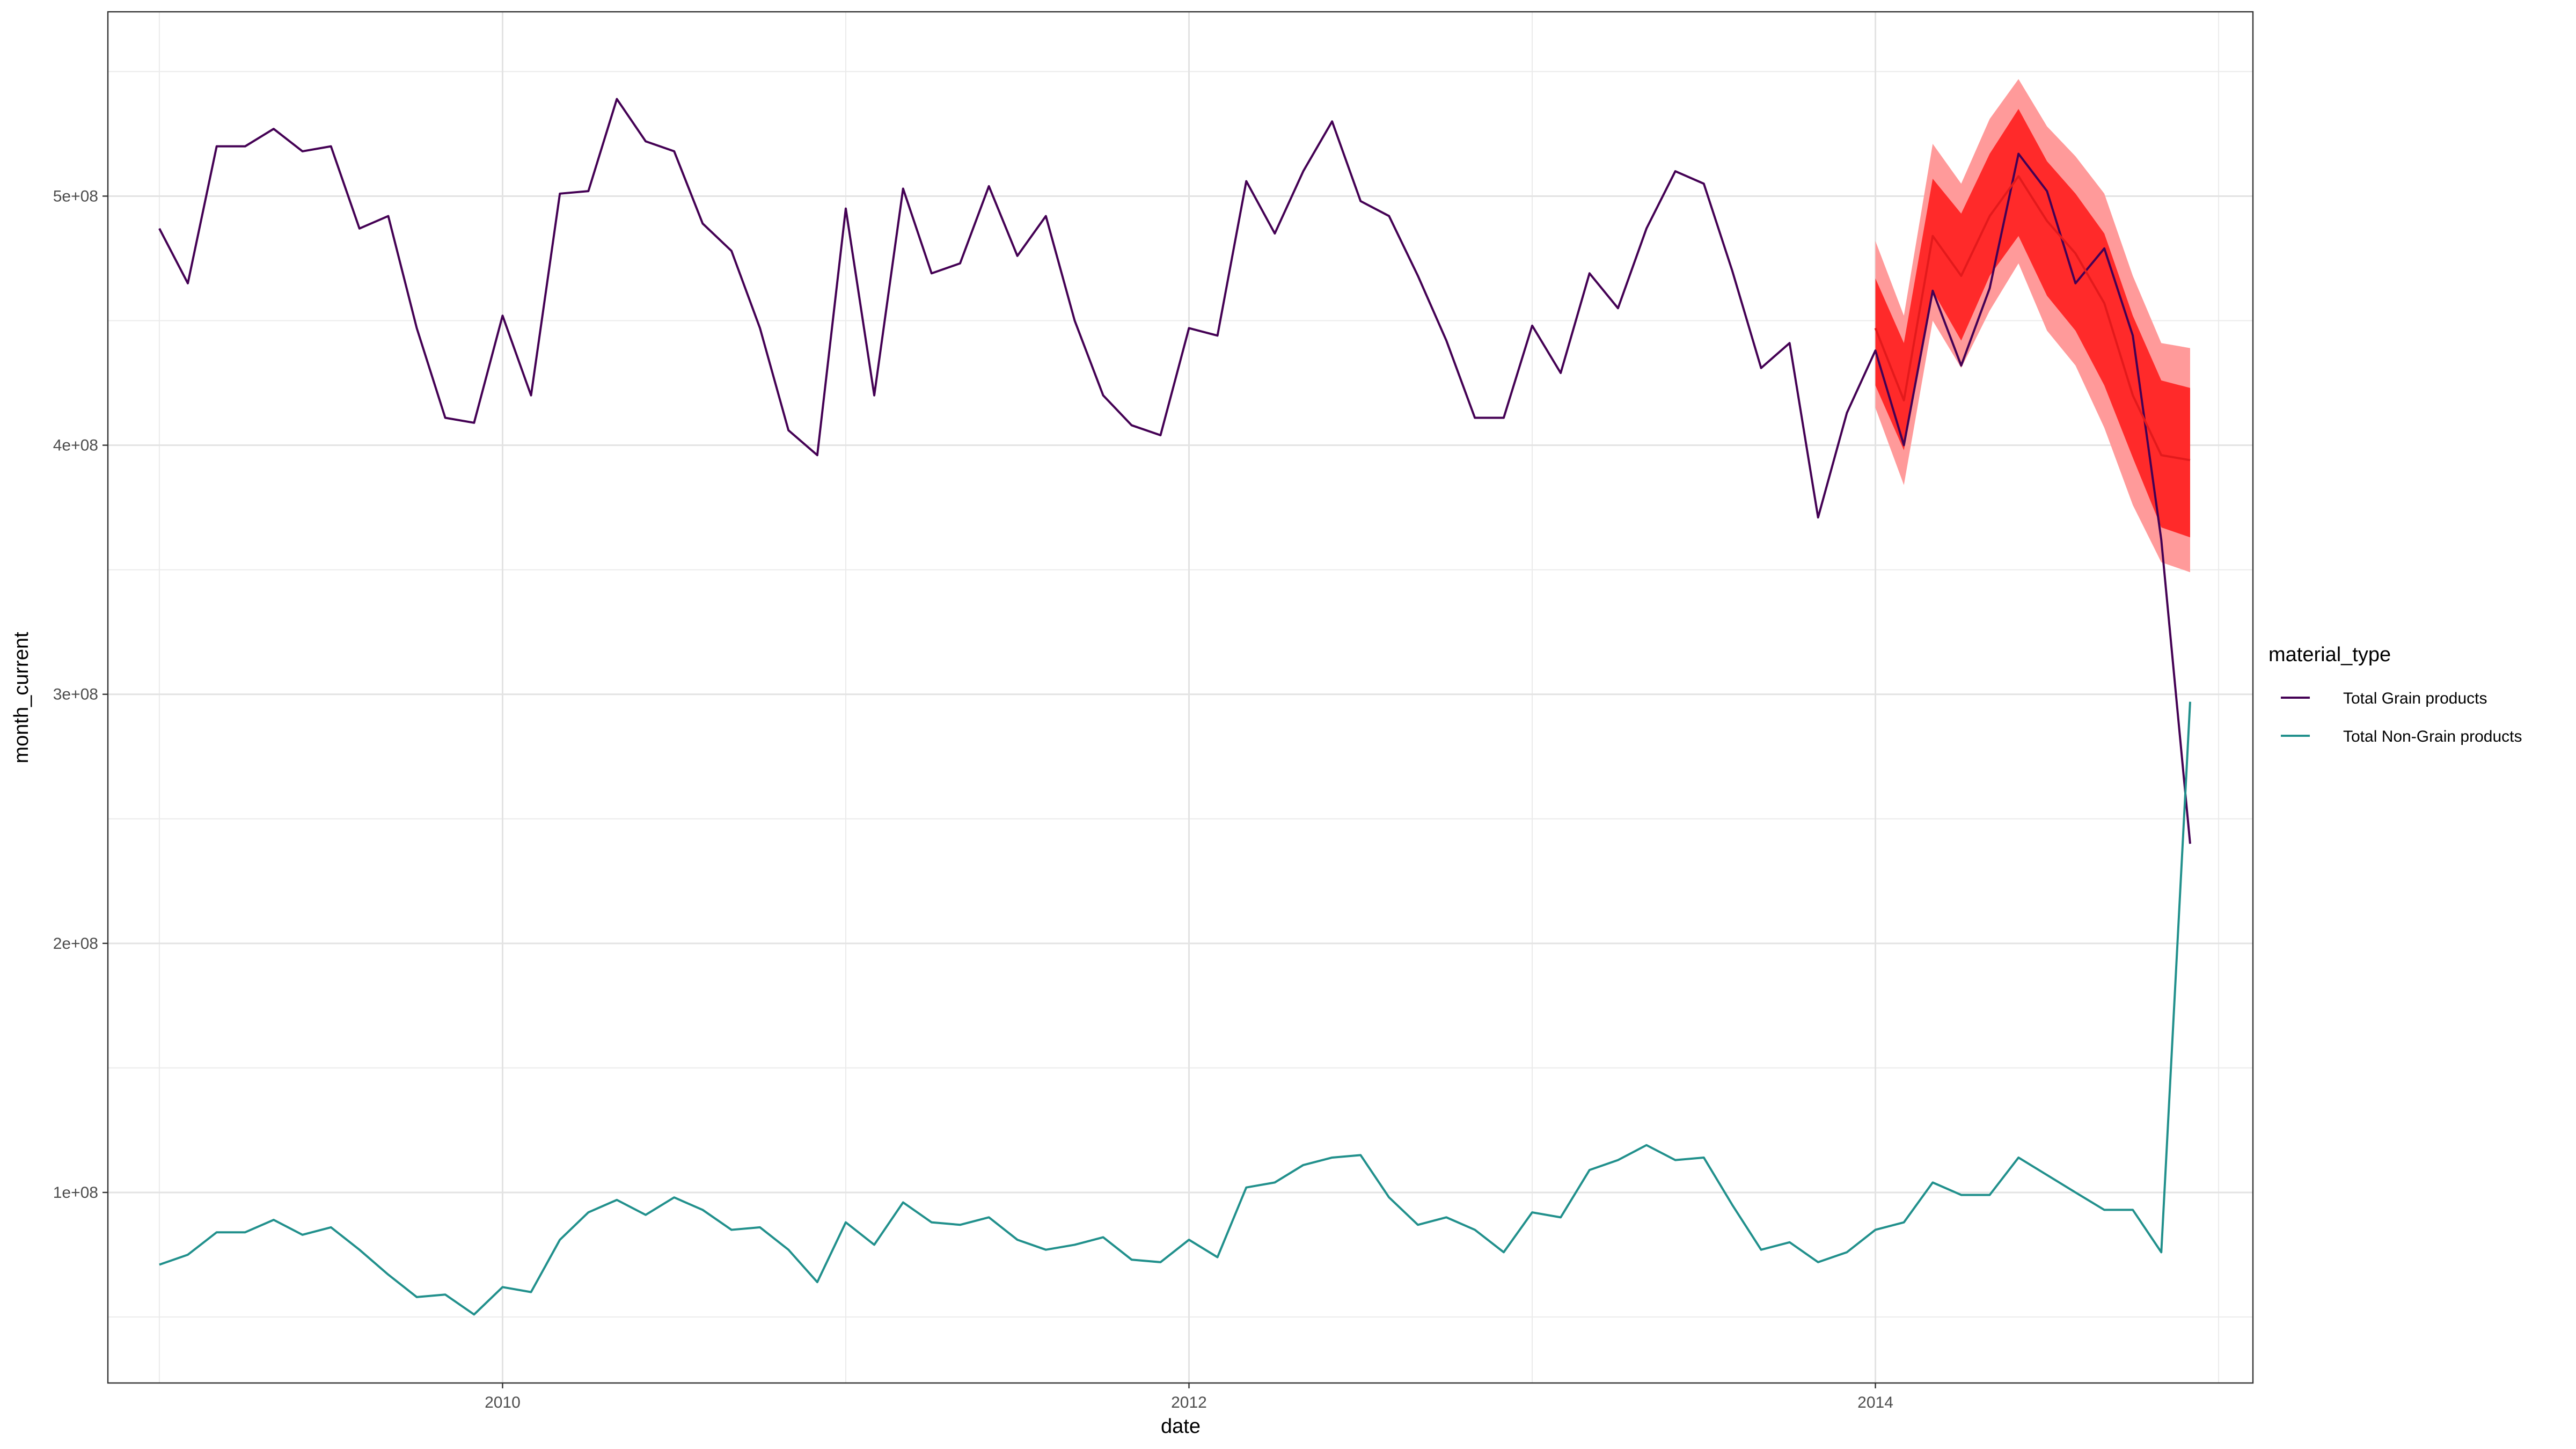 Image resolution: width=2576 pixels, height=1449 pixels. I want to click on y-tick-label: 4e+08, so click(75, 446).